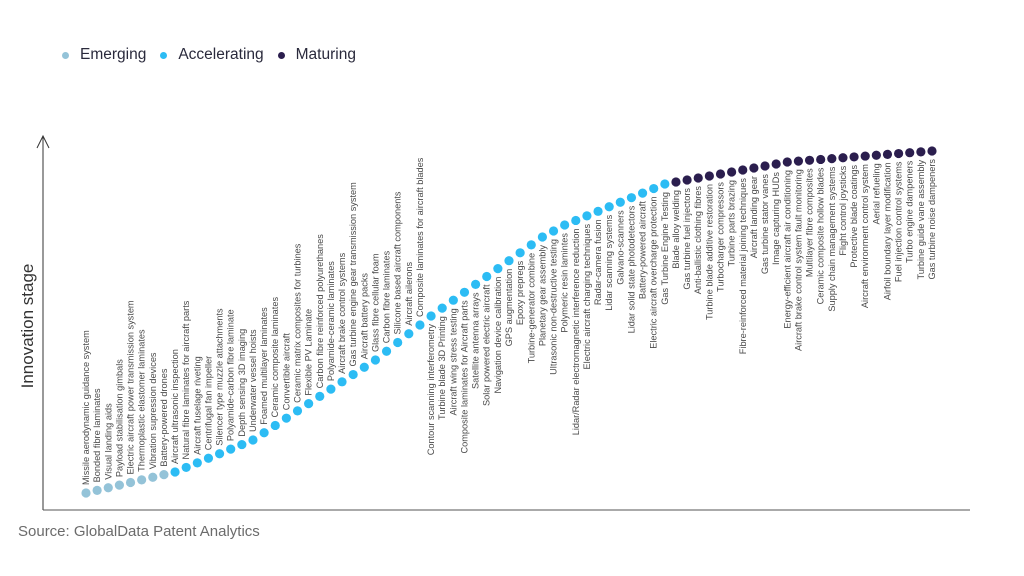 This screenshot has width=1024, height=576. Describe the element at coordinates (442, 368) in the screenshot. I see `data-label: Turbine blade 3D Printing` at that location.